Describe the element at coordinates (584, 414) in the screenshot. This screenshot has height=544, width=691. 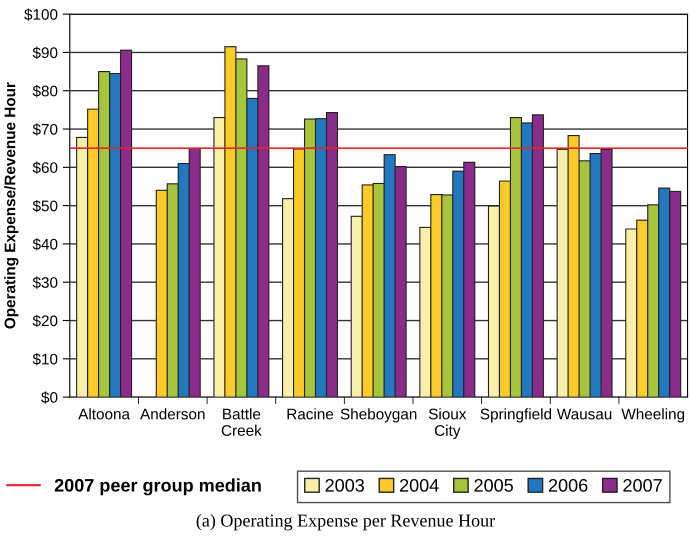
I see `x-tick-label: Wausau` at that location.